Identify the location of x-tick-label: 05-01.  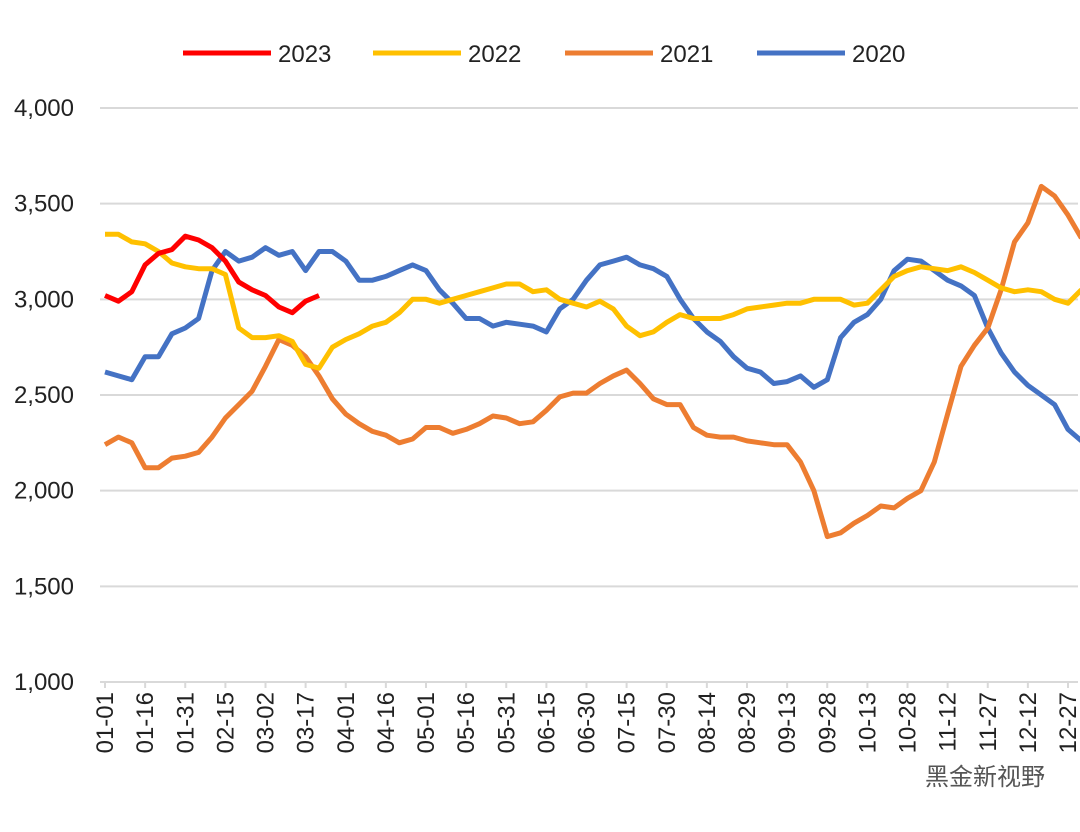
(426, 722).